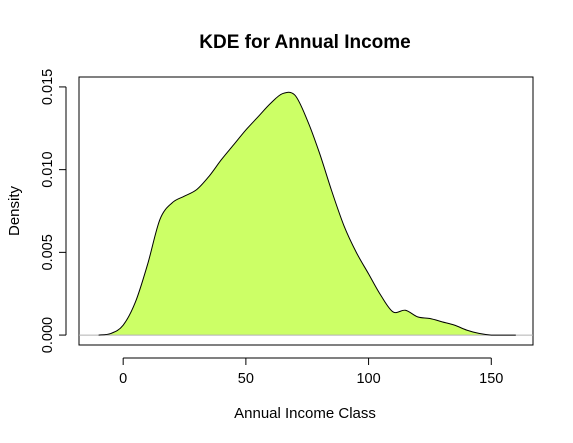 Image resolution: width=573 pixels, height=443 pixels. I want to click on x-axis-label: Annual Income Class, so click(305, 413).